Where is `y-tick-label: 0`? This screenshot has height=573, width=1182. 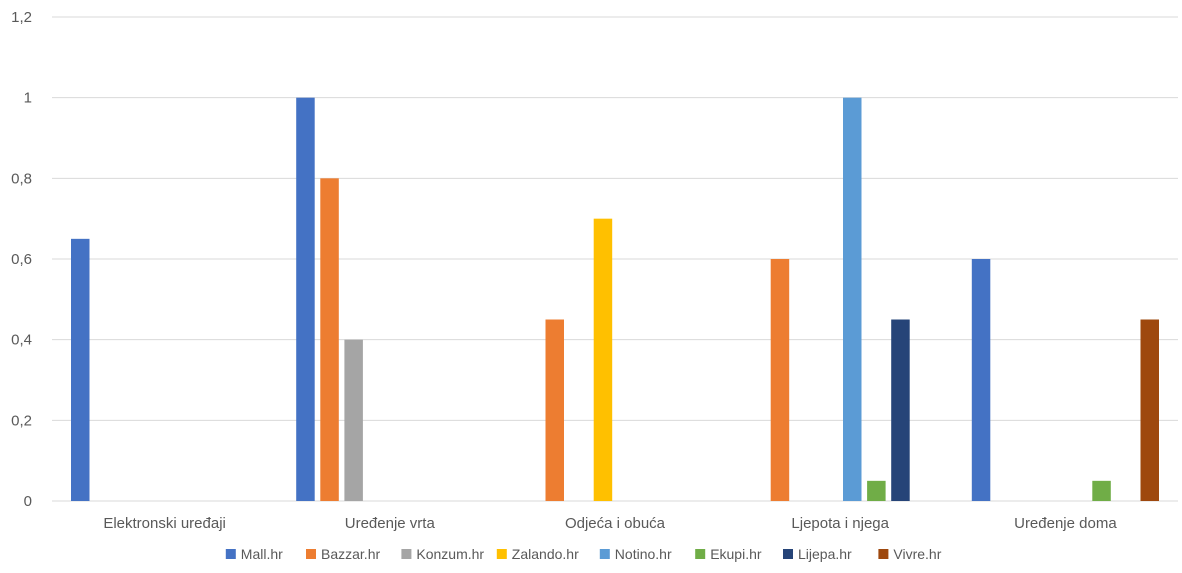
y-tick-label: 0 is located at coordinates (28, 501).